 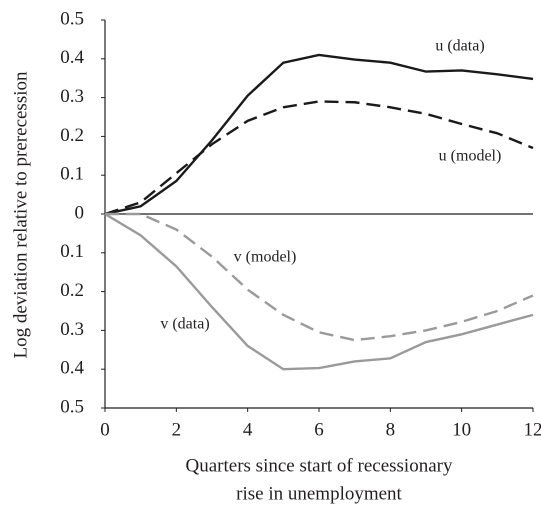 What do you see at coordinates (532, 429) in the screenshot?
I see `x-tick-label: 12` at bounding box center [532, 429].